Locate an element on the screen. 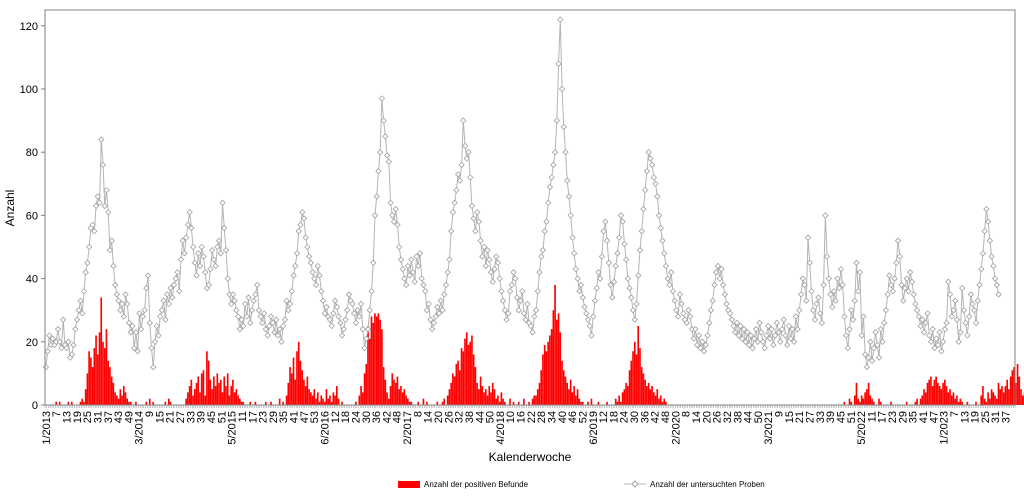  x-tick-label: 4/2018 is located at coordinates (501, 428).